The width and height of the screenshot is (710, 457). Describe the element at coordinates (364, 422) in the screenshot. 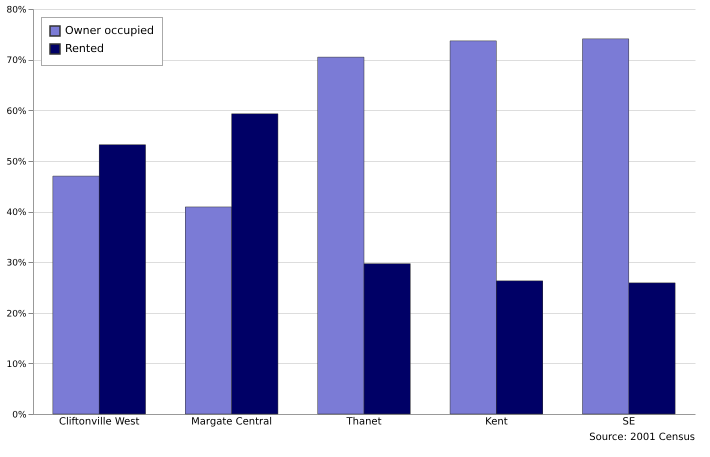

I see `x-tick-label: Thanet` at that location.